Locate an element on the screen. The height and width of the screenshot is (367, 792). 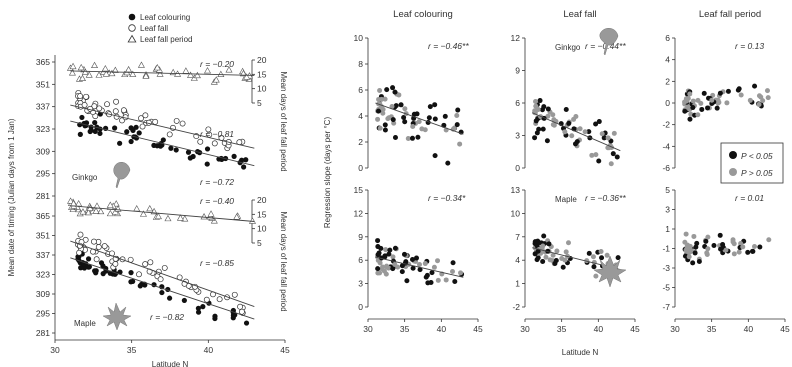
y-tick-label: 2 is located at coordinates (667, 81).